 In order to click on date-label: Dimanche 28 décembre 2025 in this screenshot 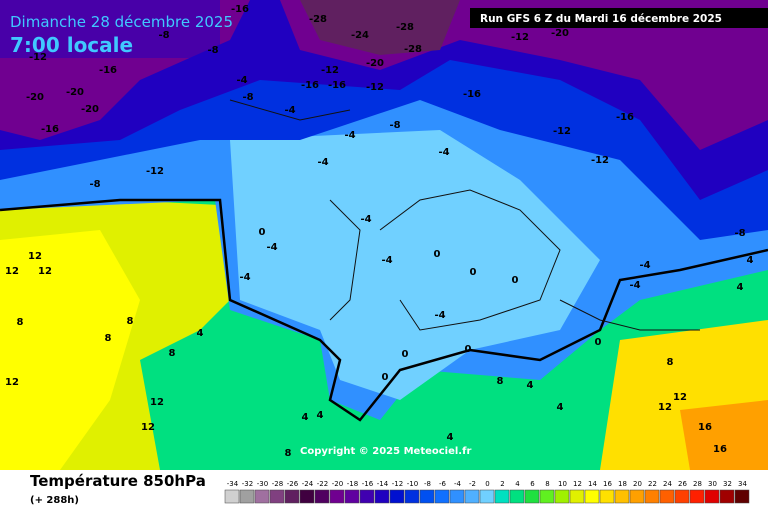, I will do `click(121, 22)`.